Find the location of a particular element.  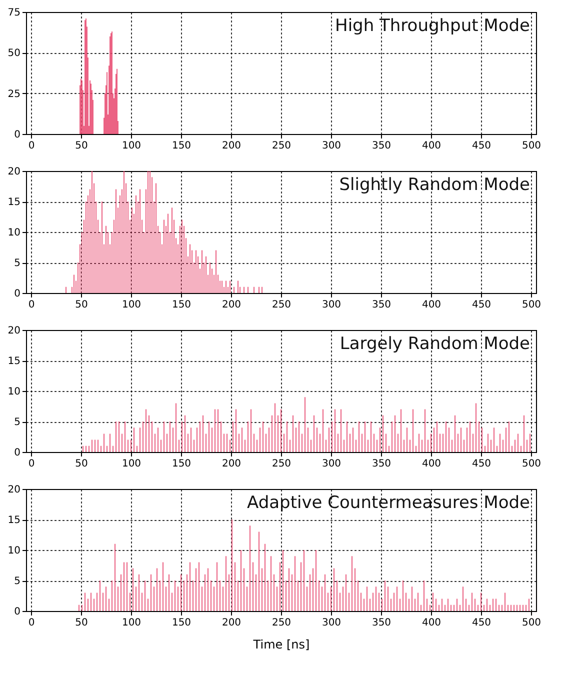

chart-title: Largely Random Mode is located at coordinates (435, 344).